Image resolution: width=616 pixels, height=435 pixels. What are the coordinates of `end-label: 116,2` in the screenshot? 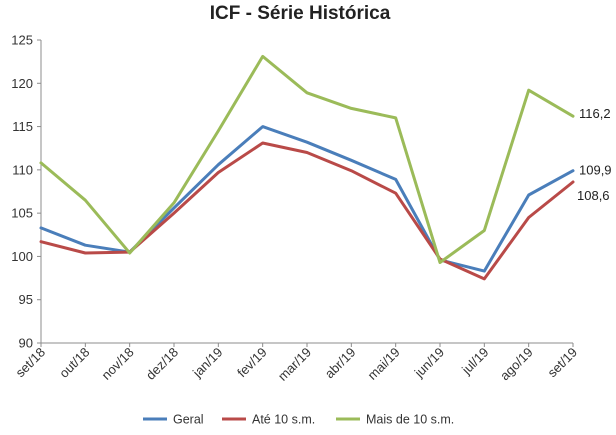 It's located at (595, 113).